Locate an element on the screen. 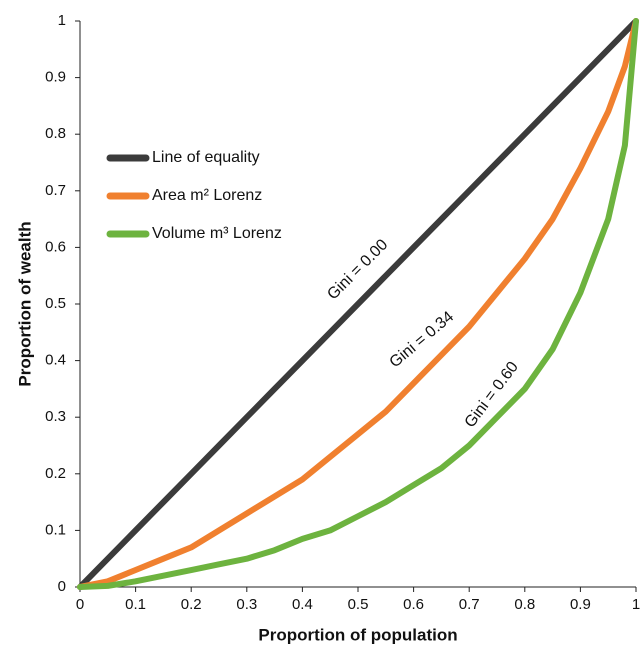 Image resolution: width=644 pixels, height=649 pixels. annotation: Gini = 0.34 is located at coordinates (422, 339).